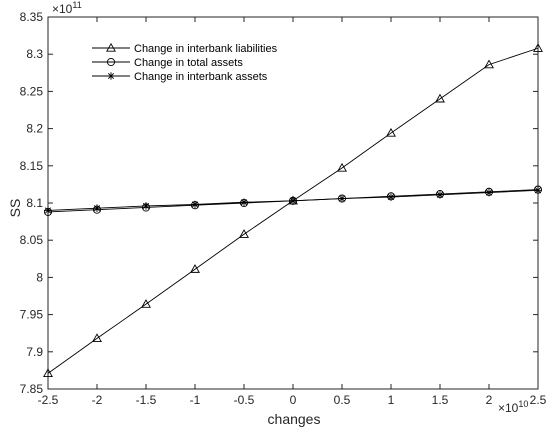 The width and height of the screenshot is (558, 431). Describe the element at coordinates (206, 49) in the screenshot. I see `legend-label: Change in interbank liabilities` at that location.